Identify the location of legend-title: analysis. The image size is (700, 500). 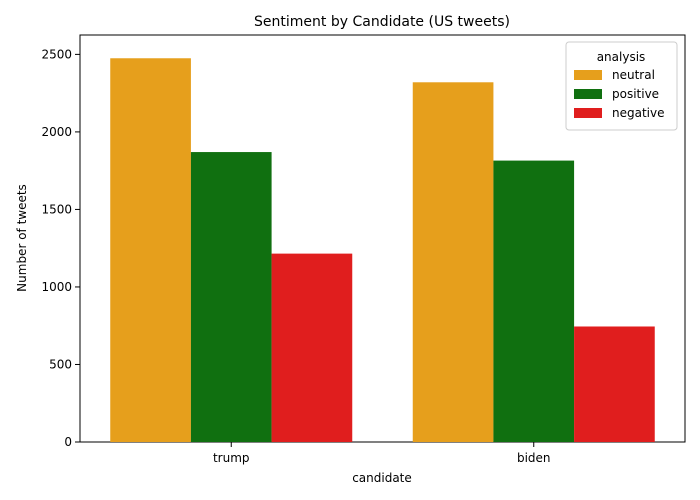
(621, 57).